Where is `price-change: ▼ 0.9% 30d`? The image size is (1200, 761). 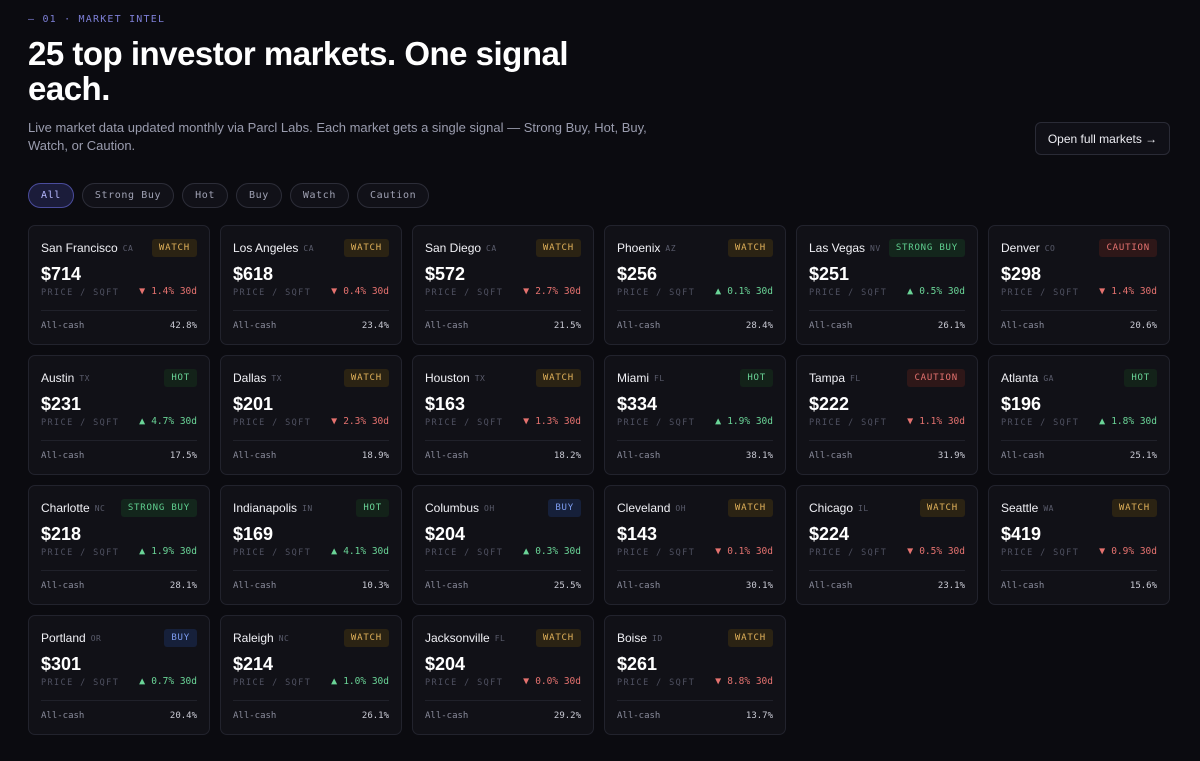 price-change: ▼ 0.9% 30d is located at coordinates (1128, 551).